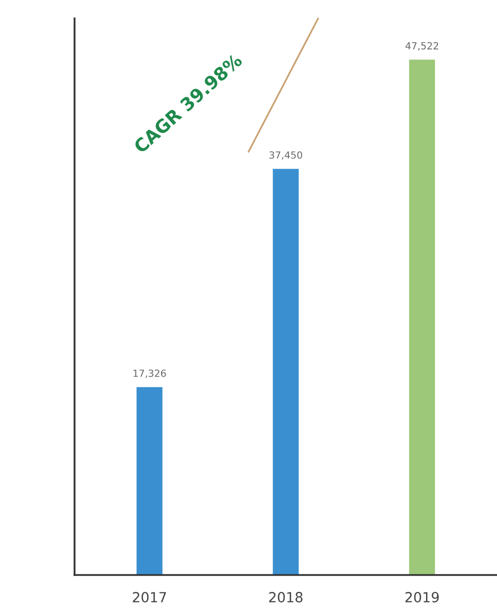 This screenshot has height=615, width=497. What do you see at coordinates (285, 597) in the screenshot?
I see `x-tick-label: 2018` at bounding box center [285, 597].